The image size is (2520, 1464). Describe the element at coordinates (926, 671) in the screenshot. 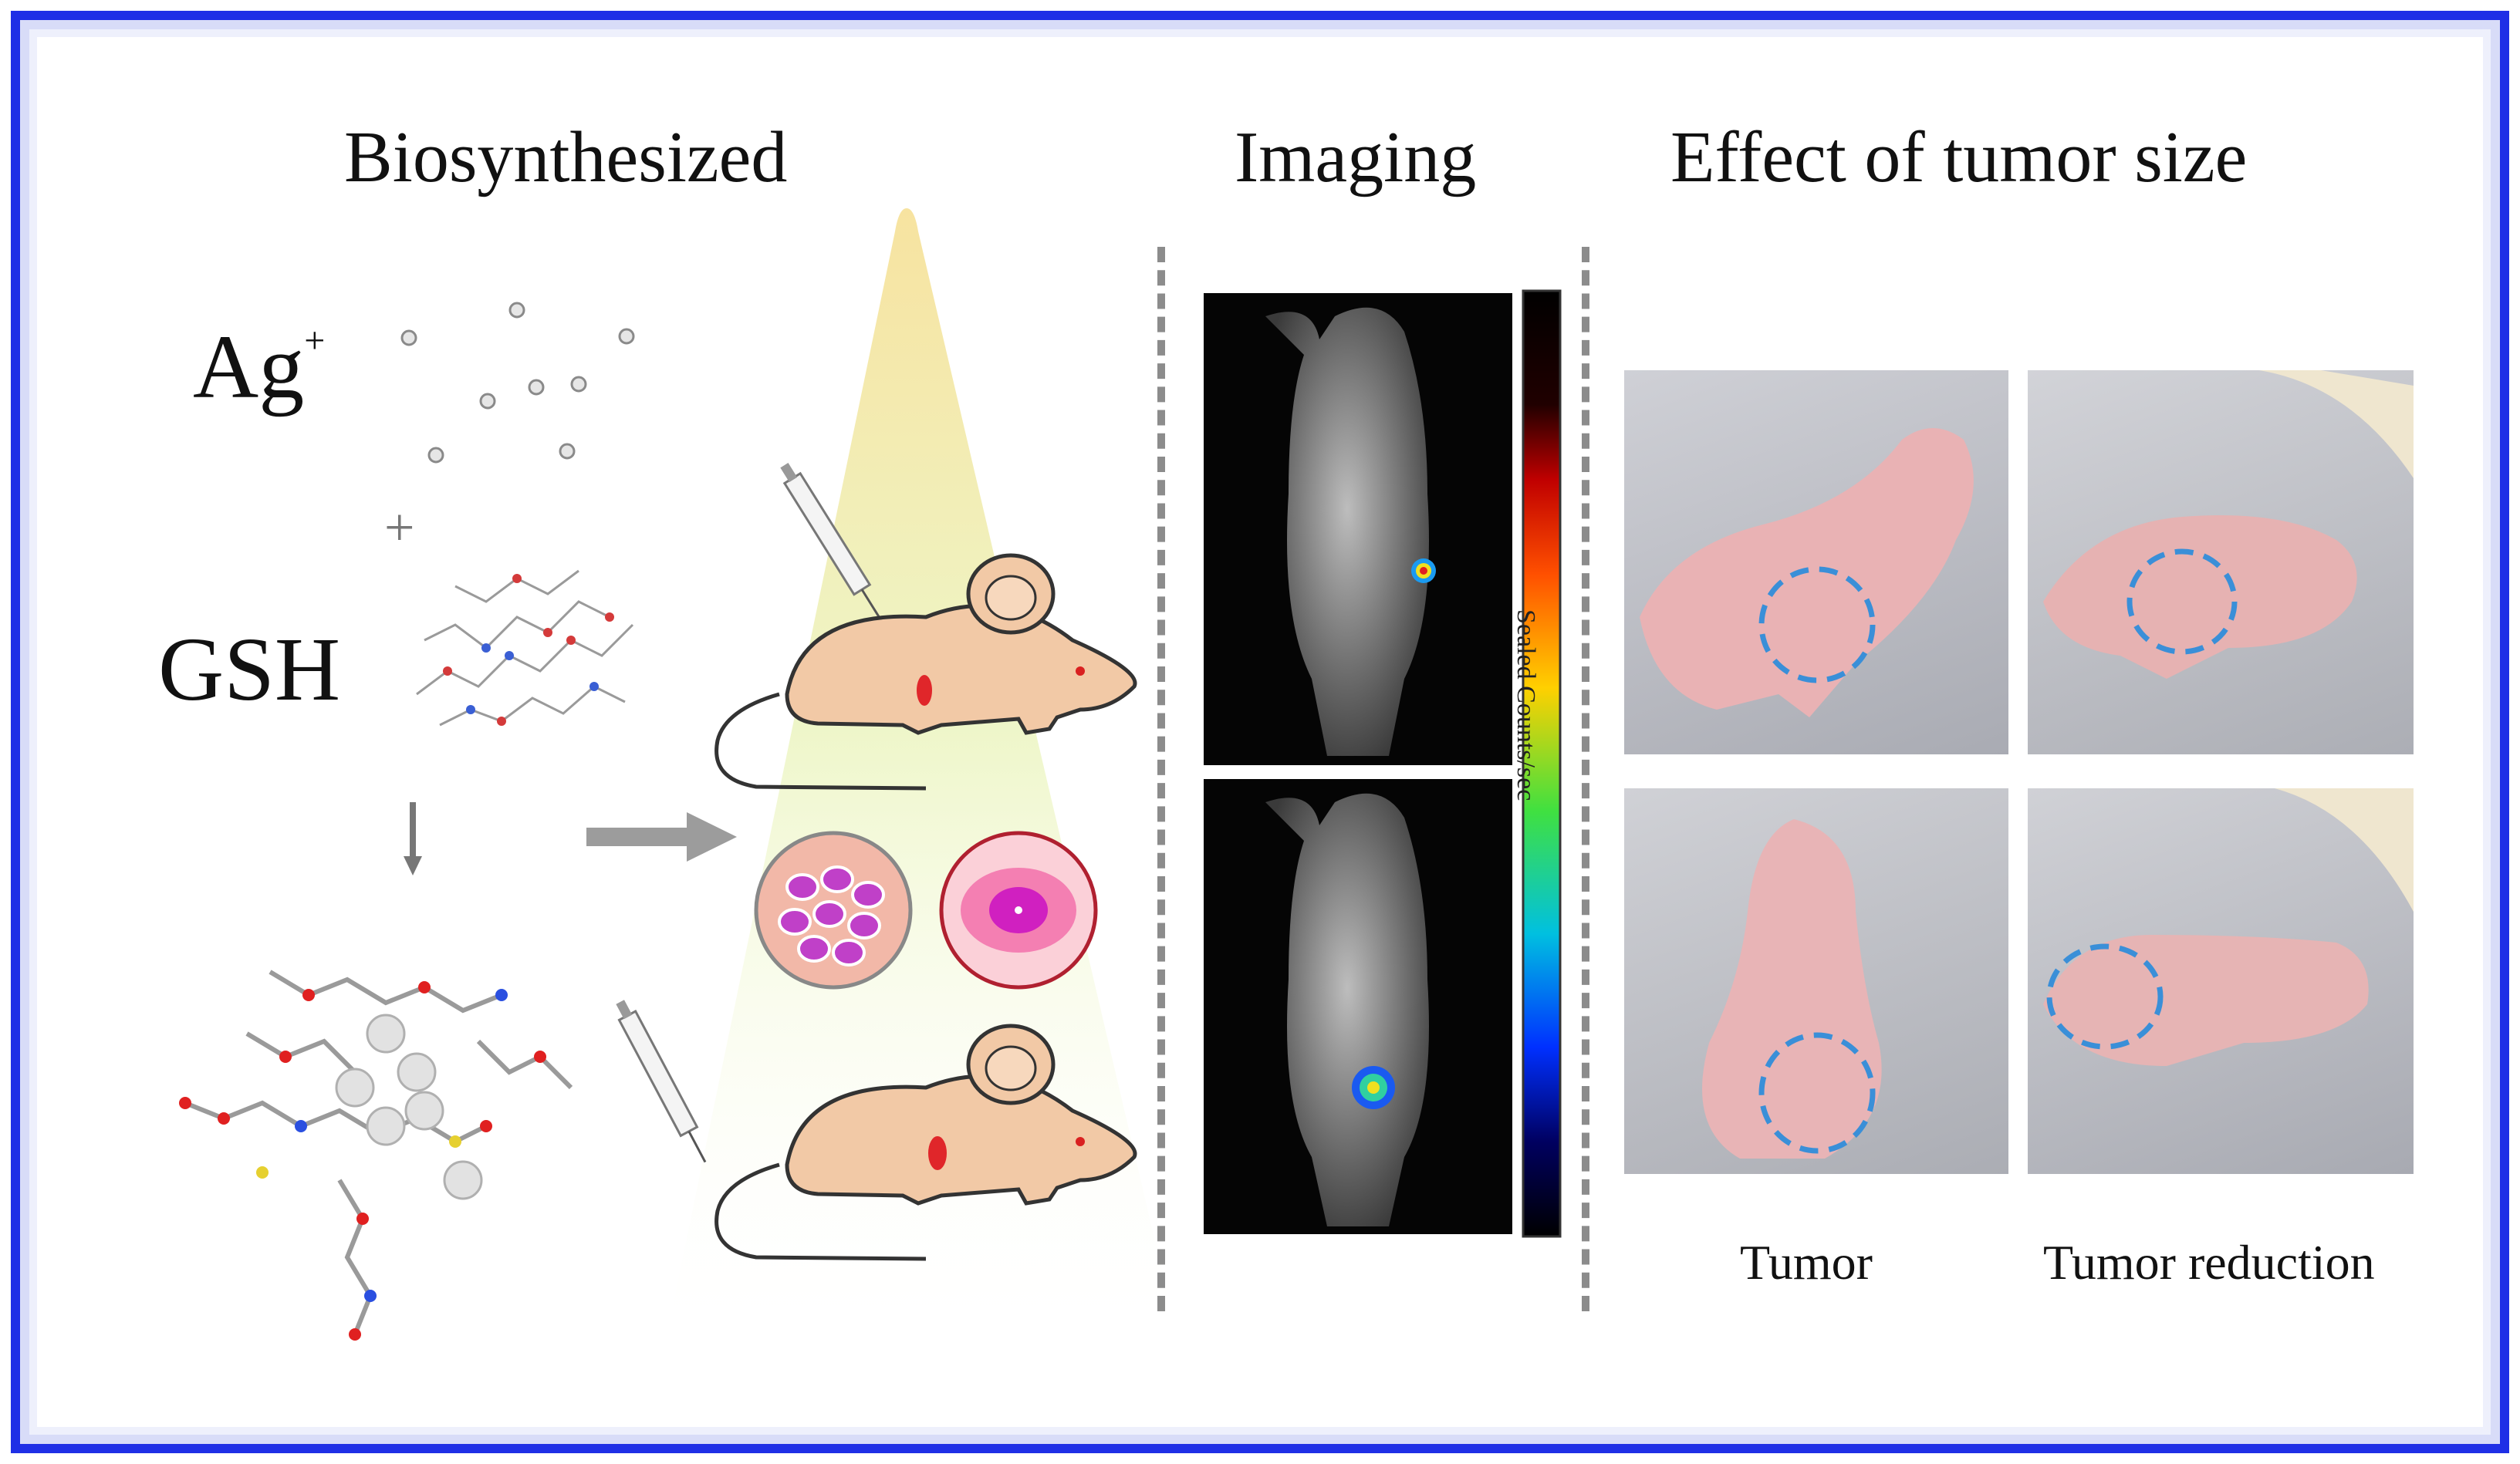

I see `mouse-illustration-top` at that location.